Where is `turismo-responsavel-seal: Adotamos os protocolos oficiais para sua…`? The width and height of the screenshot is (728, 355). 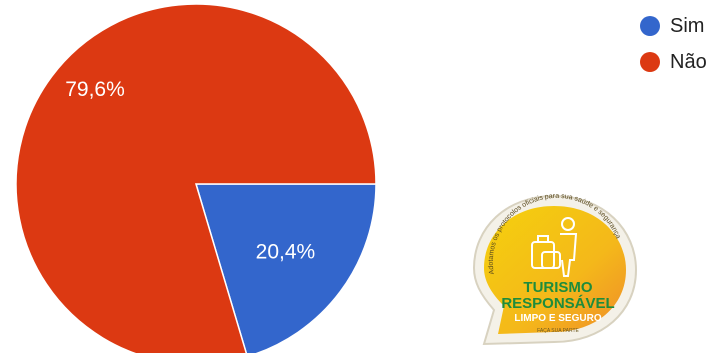
turismo-responsavel-seal: Adotamos os protocolos oficiais para sua… is located at coordinates (554, 270).